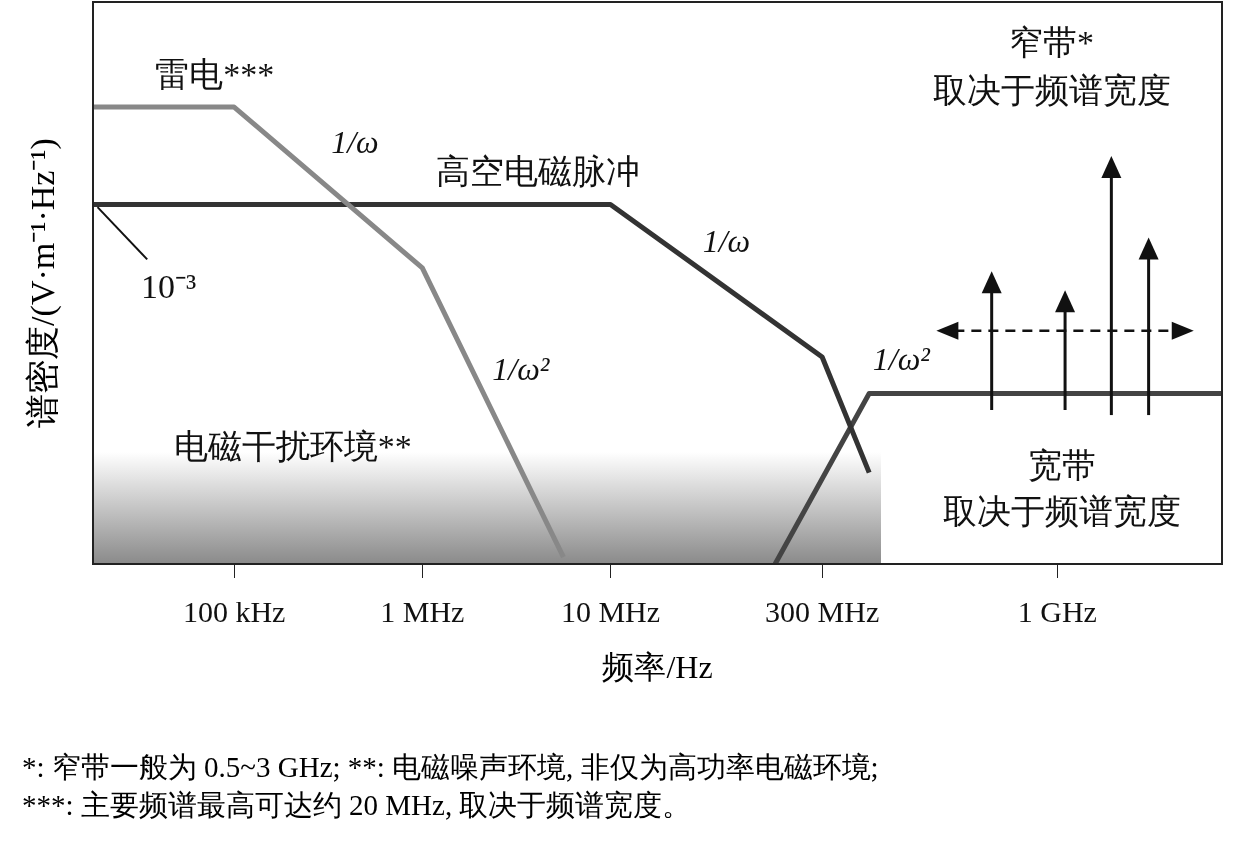  What do you see at coordinates (1052, 43) in the screenshot?
I see `text: 窄带*` at bounding box center [1052, 43].